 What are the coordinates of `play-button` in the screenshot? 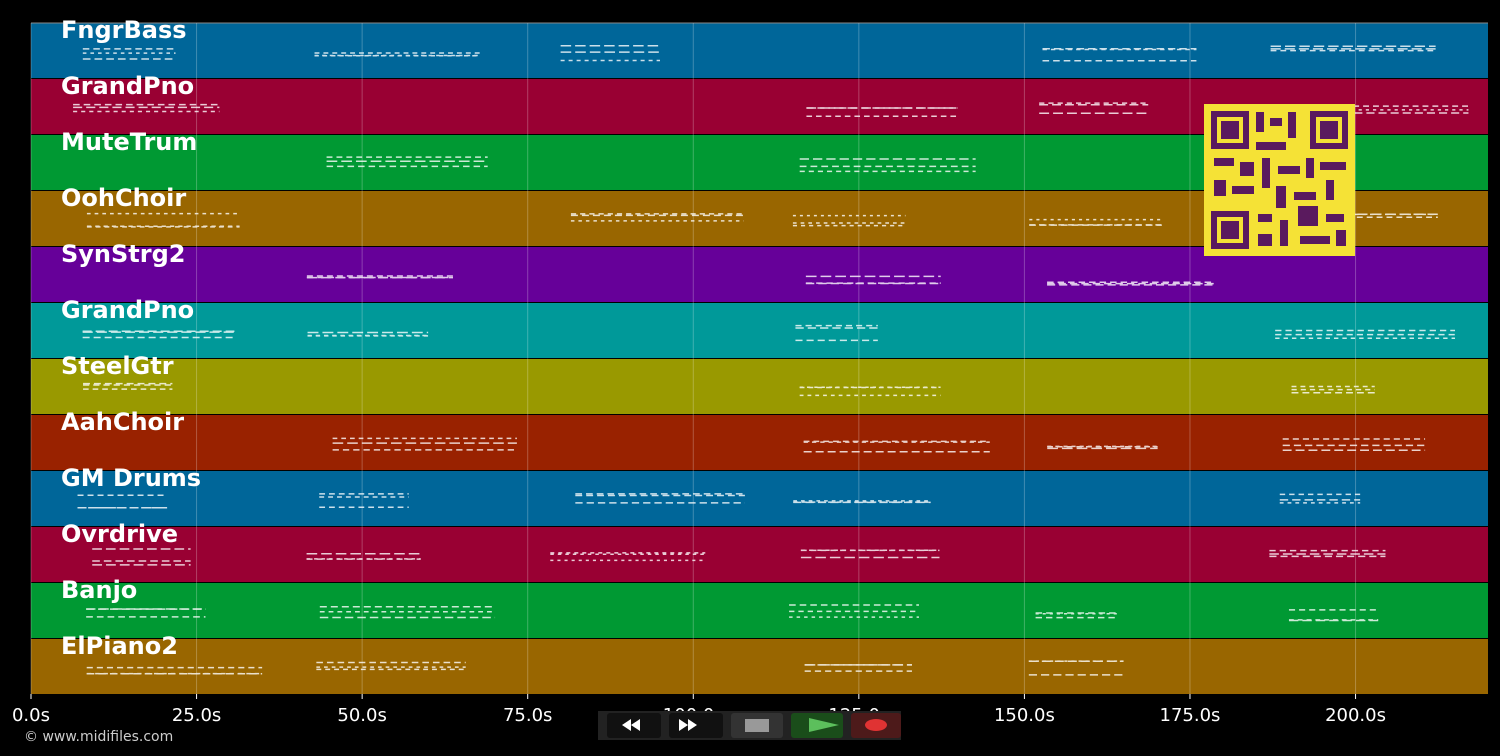 It's located at (817, 725).